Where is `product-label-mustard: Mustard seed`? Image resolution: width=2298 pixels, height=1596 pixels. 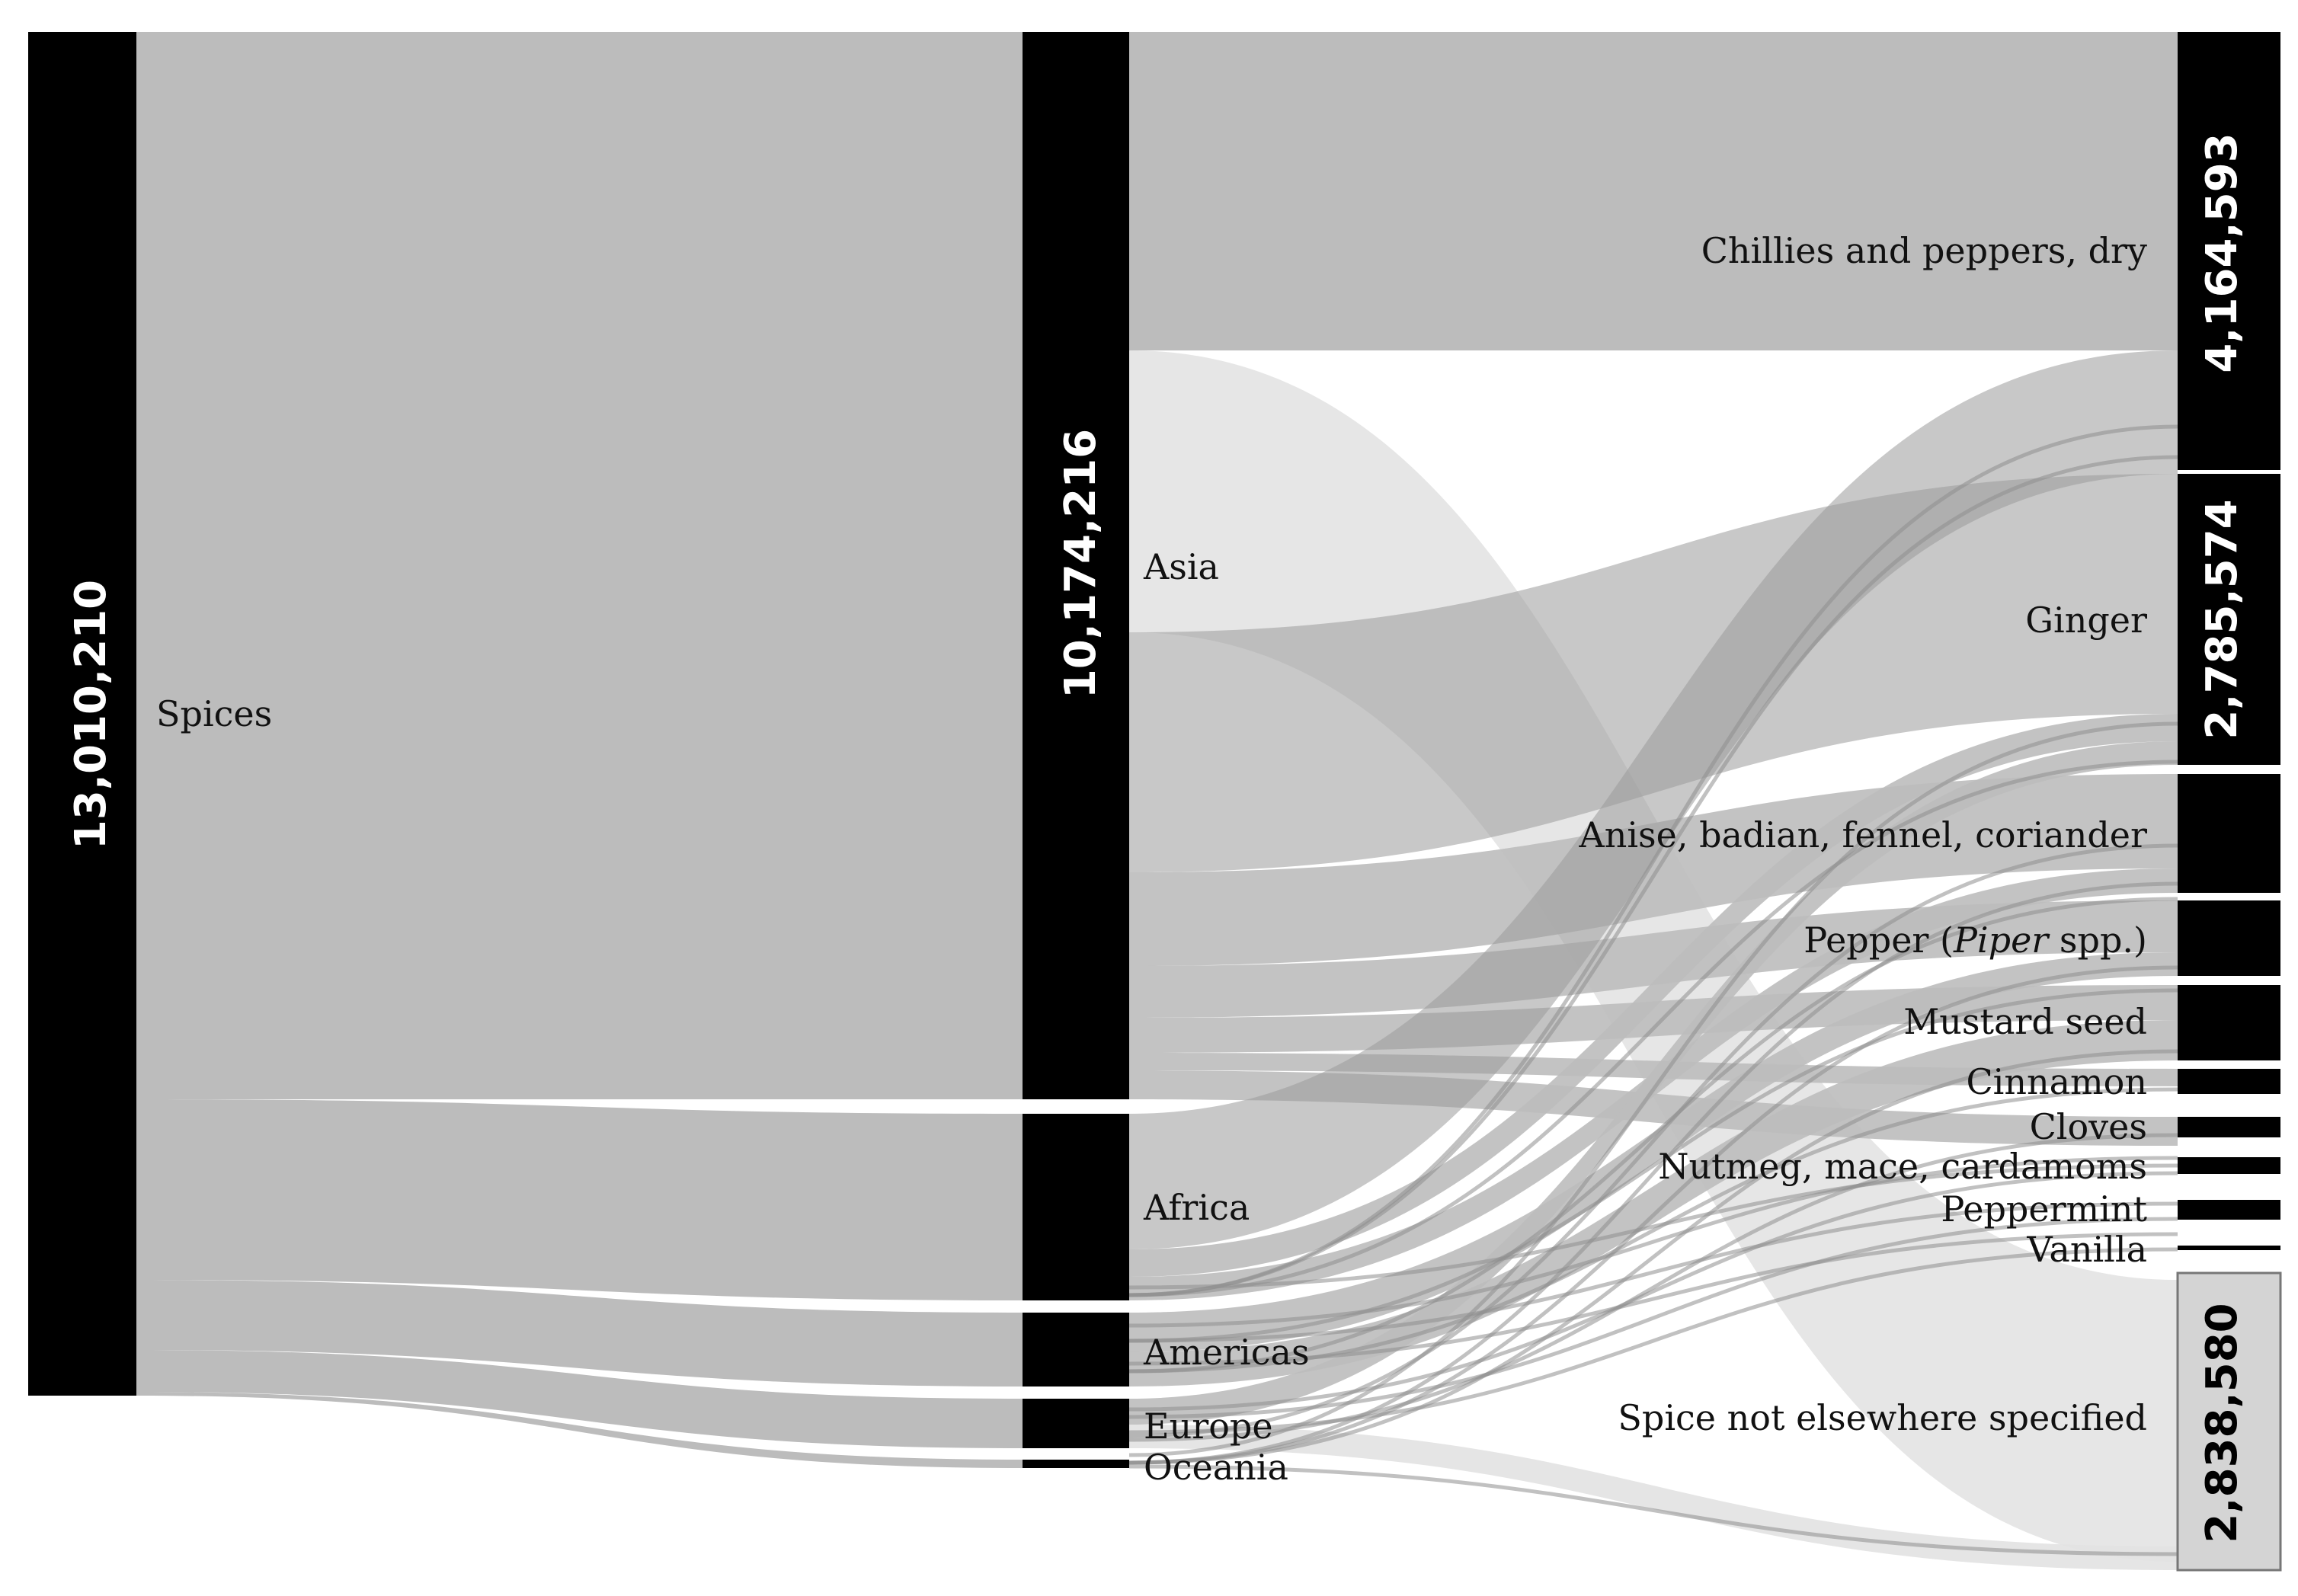
product-label-mustard: Mustard seed is located at coordinates (2025, 1021).